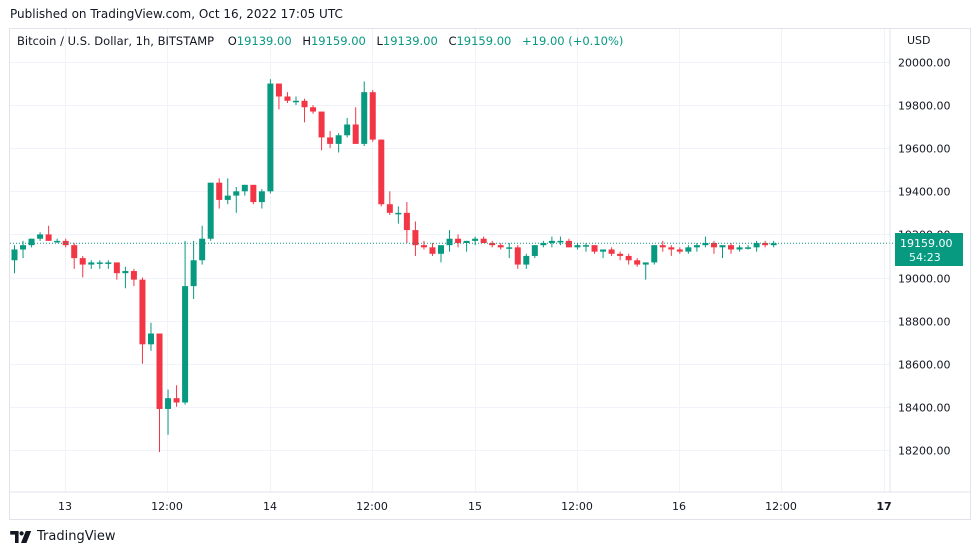 The height and width of the screenshot is (555, 979). What do you see at coordinates (883, 506) in the screenshot?
I see `time-tick-label: 17` at bounding box center [883, 506].